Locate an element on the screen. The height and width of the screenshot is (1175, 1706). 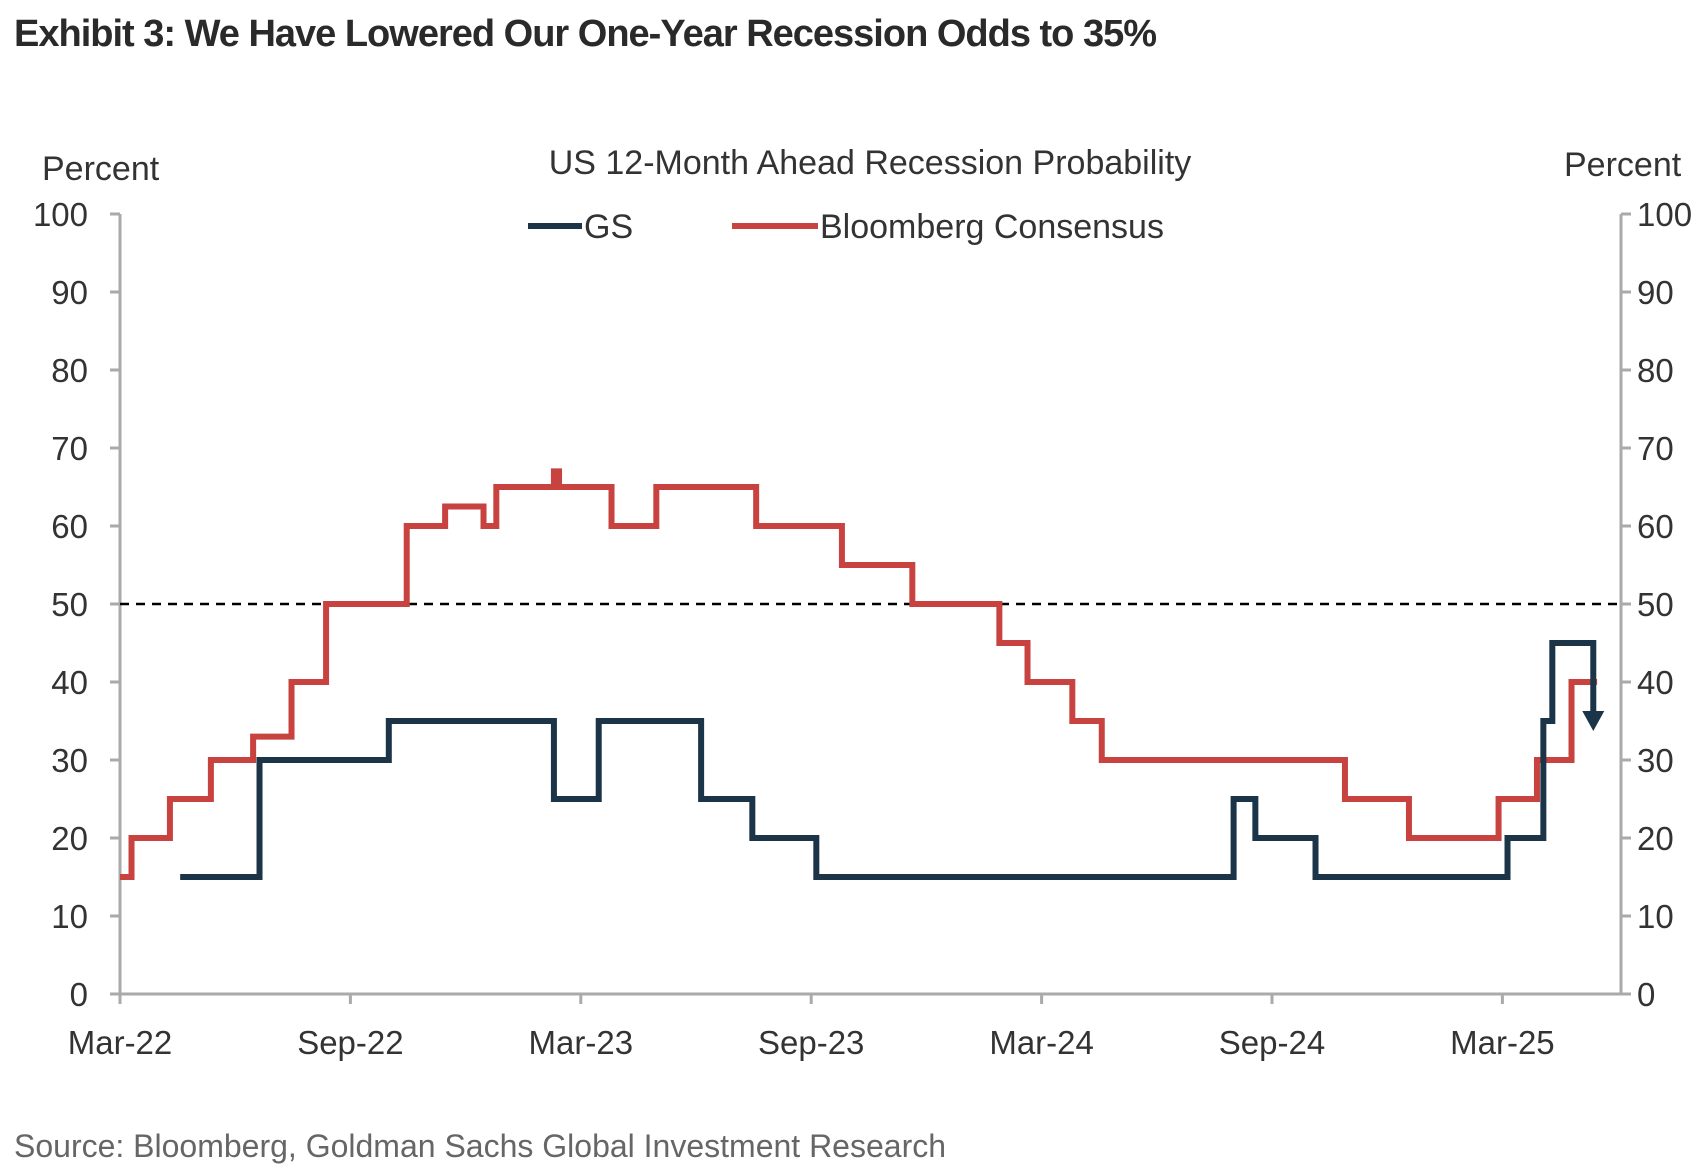
right-tick-label: 10 is located at coordinates (1655, 916).